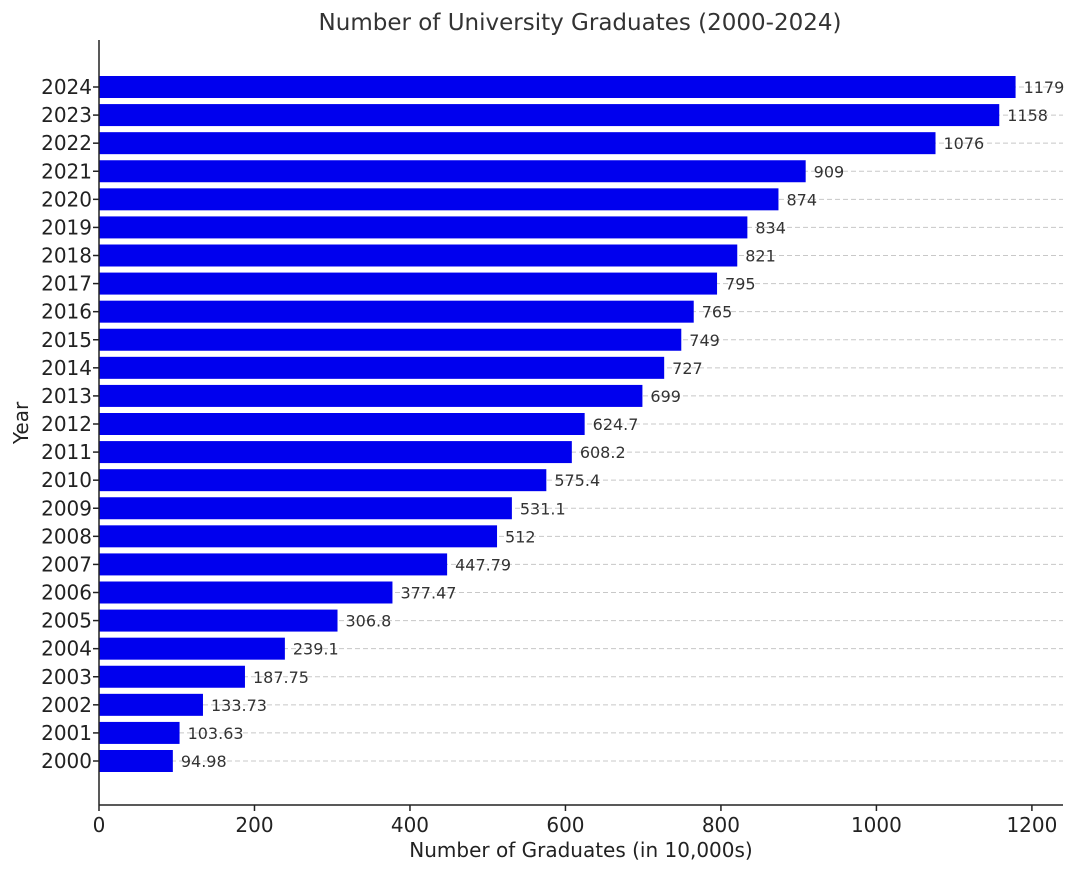 Image resolution: width=1080 pixels, height=873 pixels. What do you see at coordinates (577, 480) in the screenshot?
I see `value-label-2010: 575.4` at bounding box center [577, 480].